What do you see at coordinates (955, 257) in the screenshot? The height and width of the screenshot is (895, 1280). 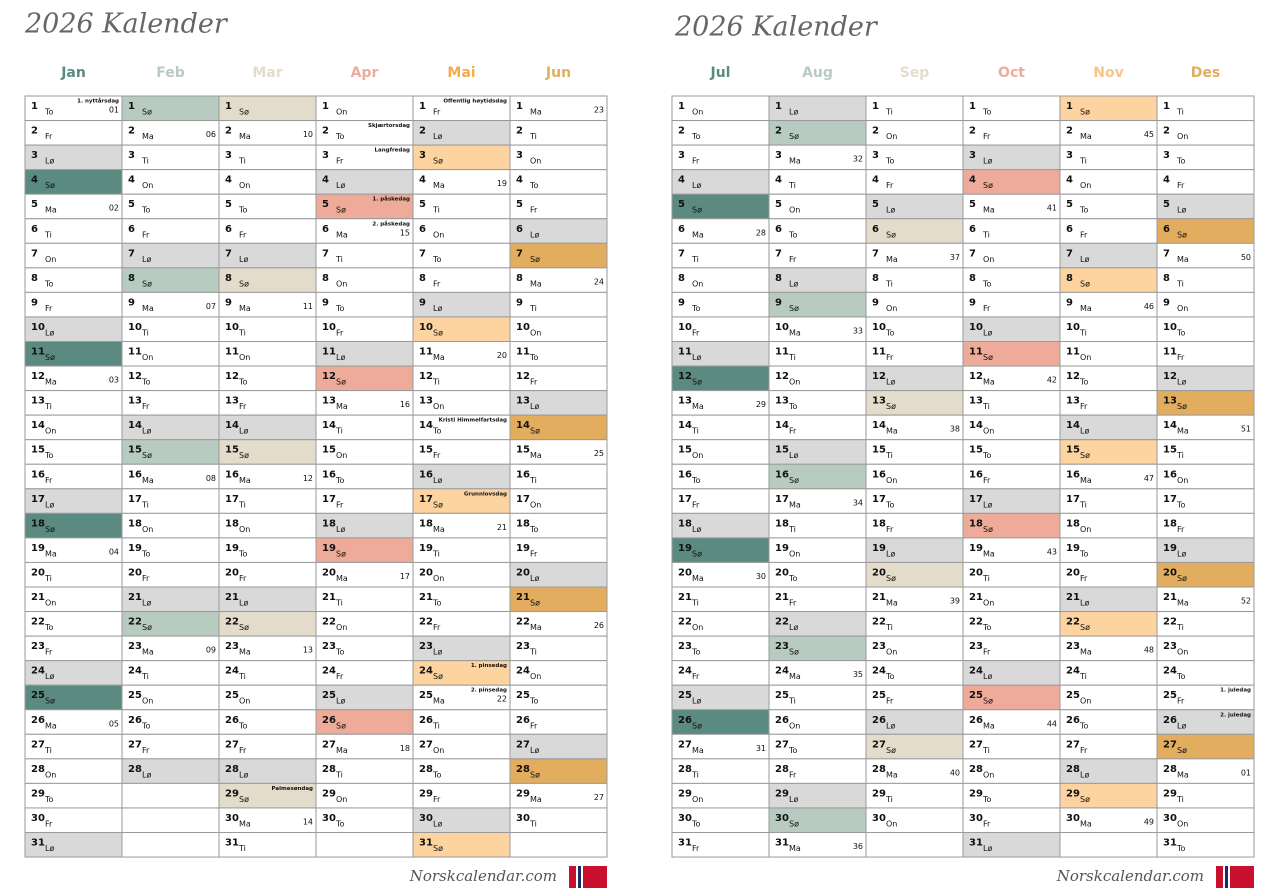 I see `week-number: 37` at bounding box center [955, 257].